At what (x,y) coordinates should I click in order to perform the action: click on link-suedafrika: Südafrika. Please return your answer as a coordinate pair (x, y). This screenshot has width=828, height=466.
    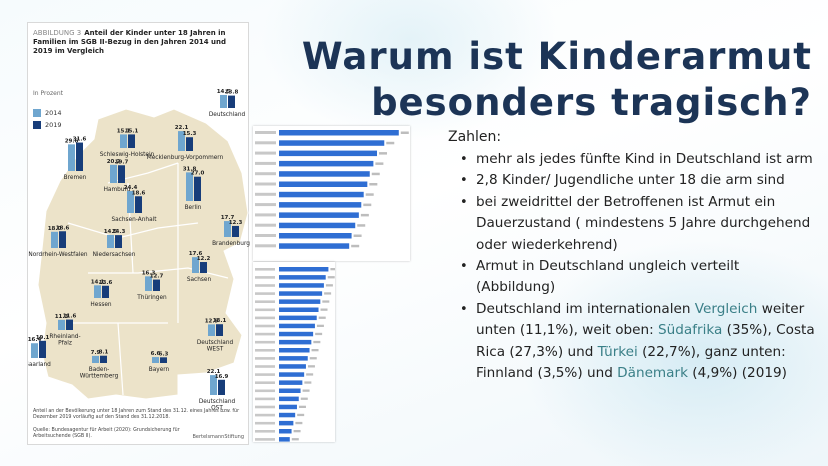
    Looking at the image, I should click on (690, 330).